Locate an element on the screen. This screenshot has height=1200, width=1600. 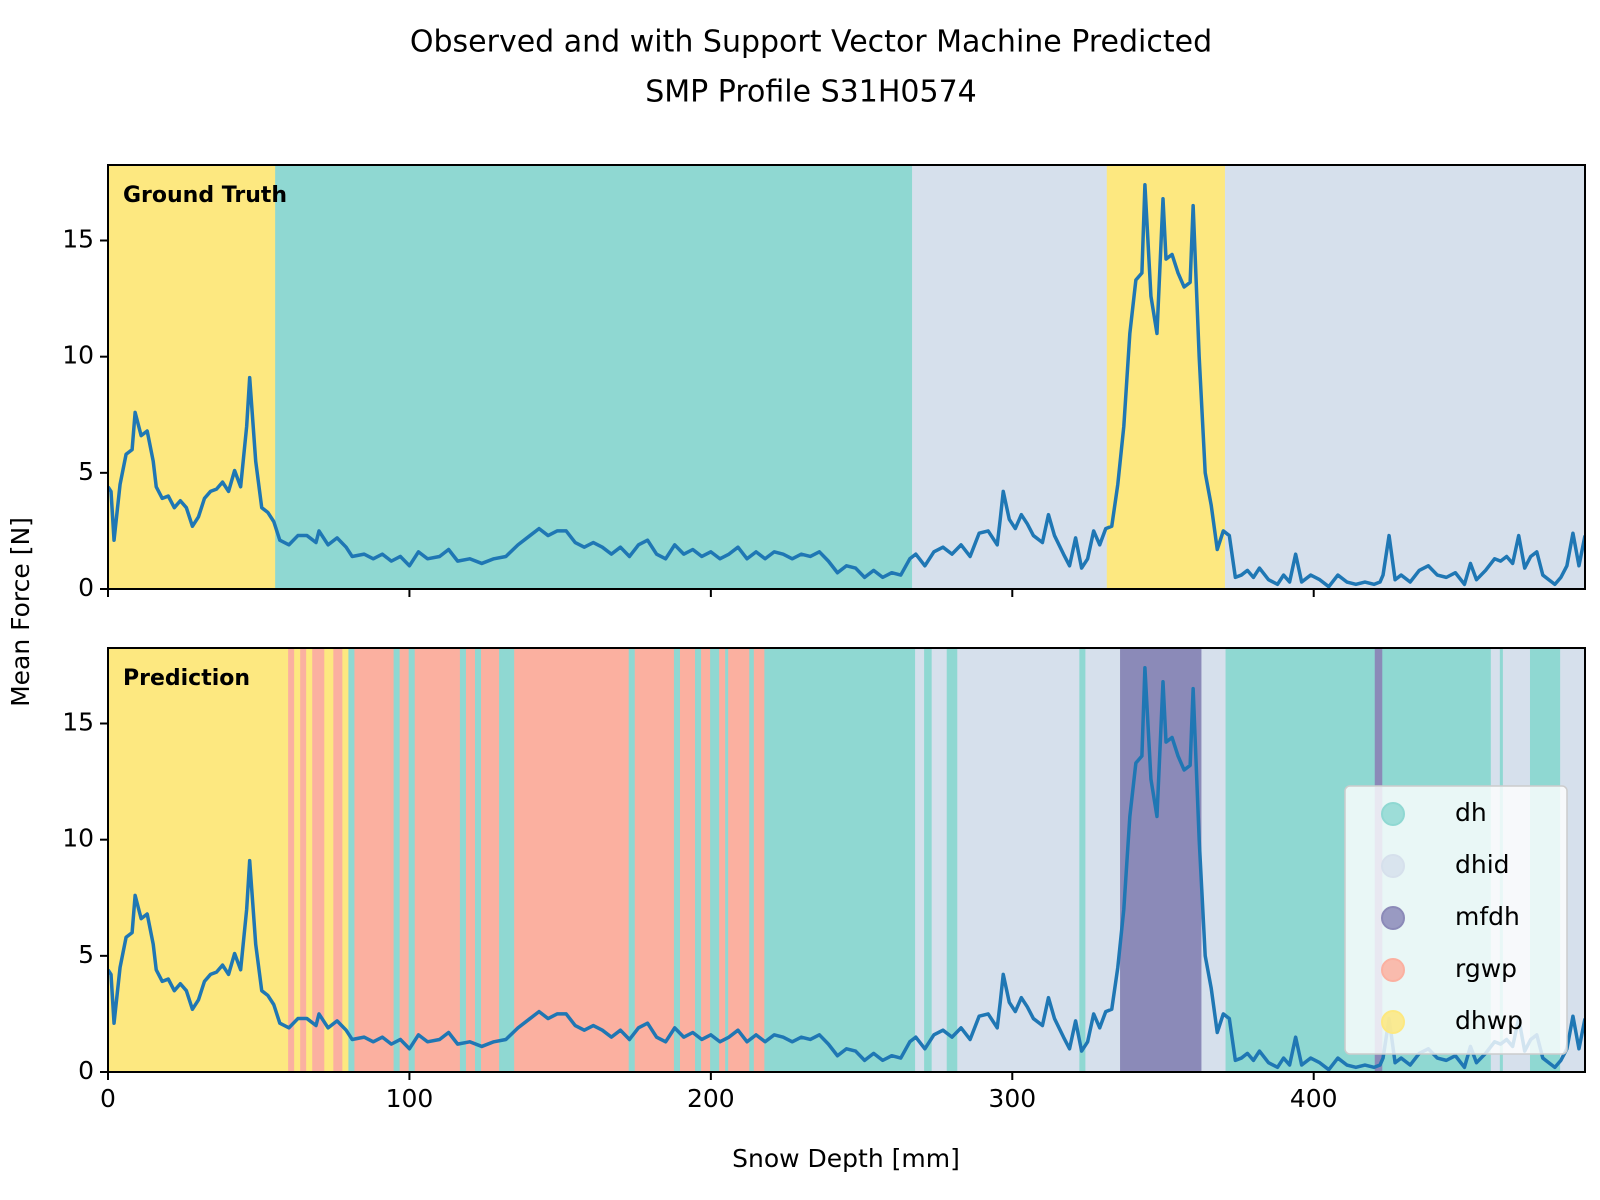
legend-label: rgwp is located at coordinates (1486, 968).